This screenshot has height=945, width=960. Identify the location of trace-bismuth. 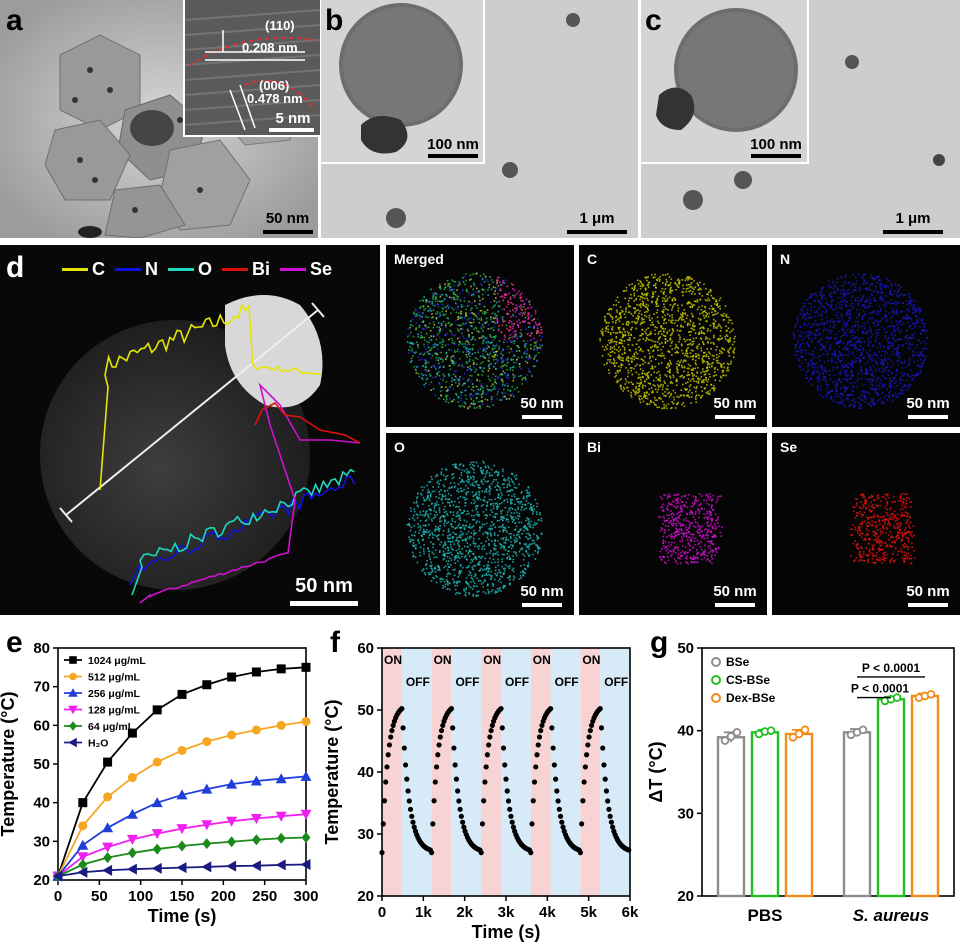
(307, 422).